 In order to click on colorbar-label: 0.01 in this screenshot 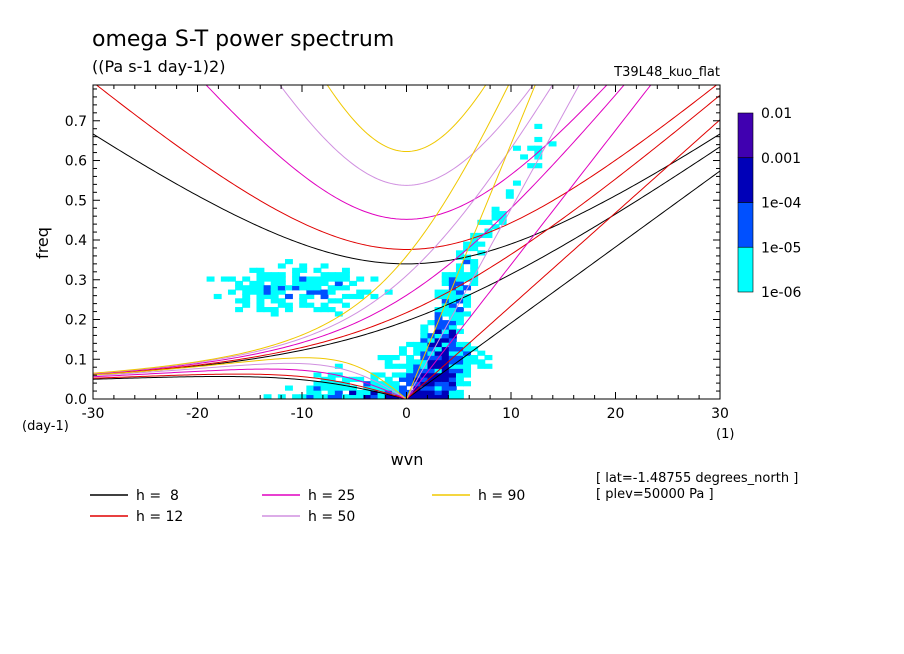, I will do `click(776, 114)`.